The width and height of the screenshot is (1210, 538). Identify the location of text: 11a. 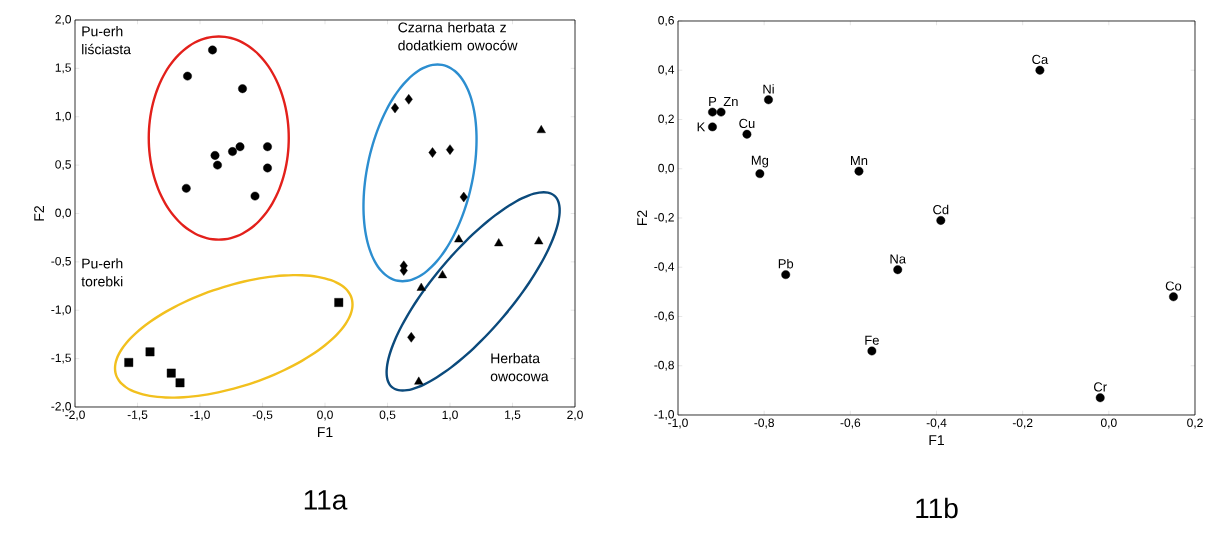
(326, 500).